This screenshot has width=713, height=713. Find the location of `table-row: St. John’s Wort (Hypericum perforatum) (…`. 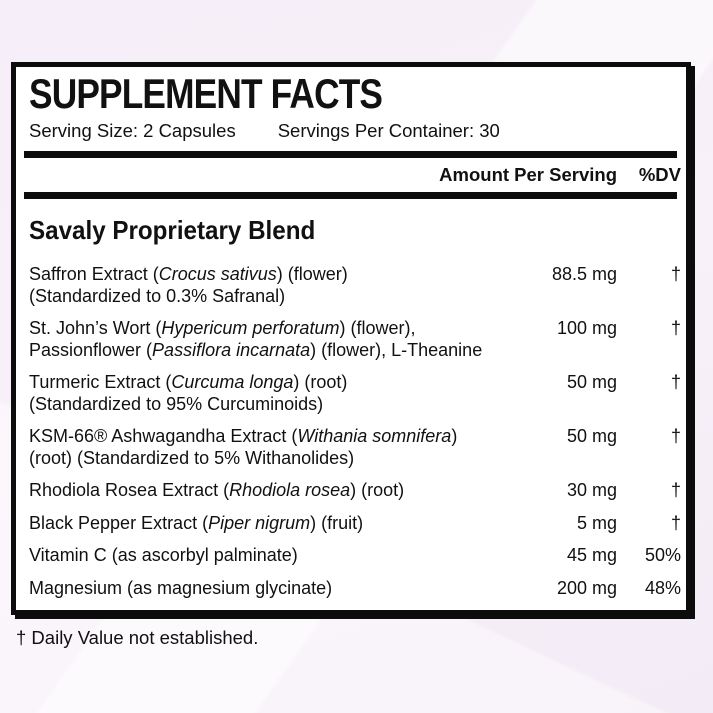

table-row: St. John’s Wort (Hypericum perforatum) (… is located at coordinates (355, 339).